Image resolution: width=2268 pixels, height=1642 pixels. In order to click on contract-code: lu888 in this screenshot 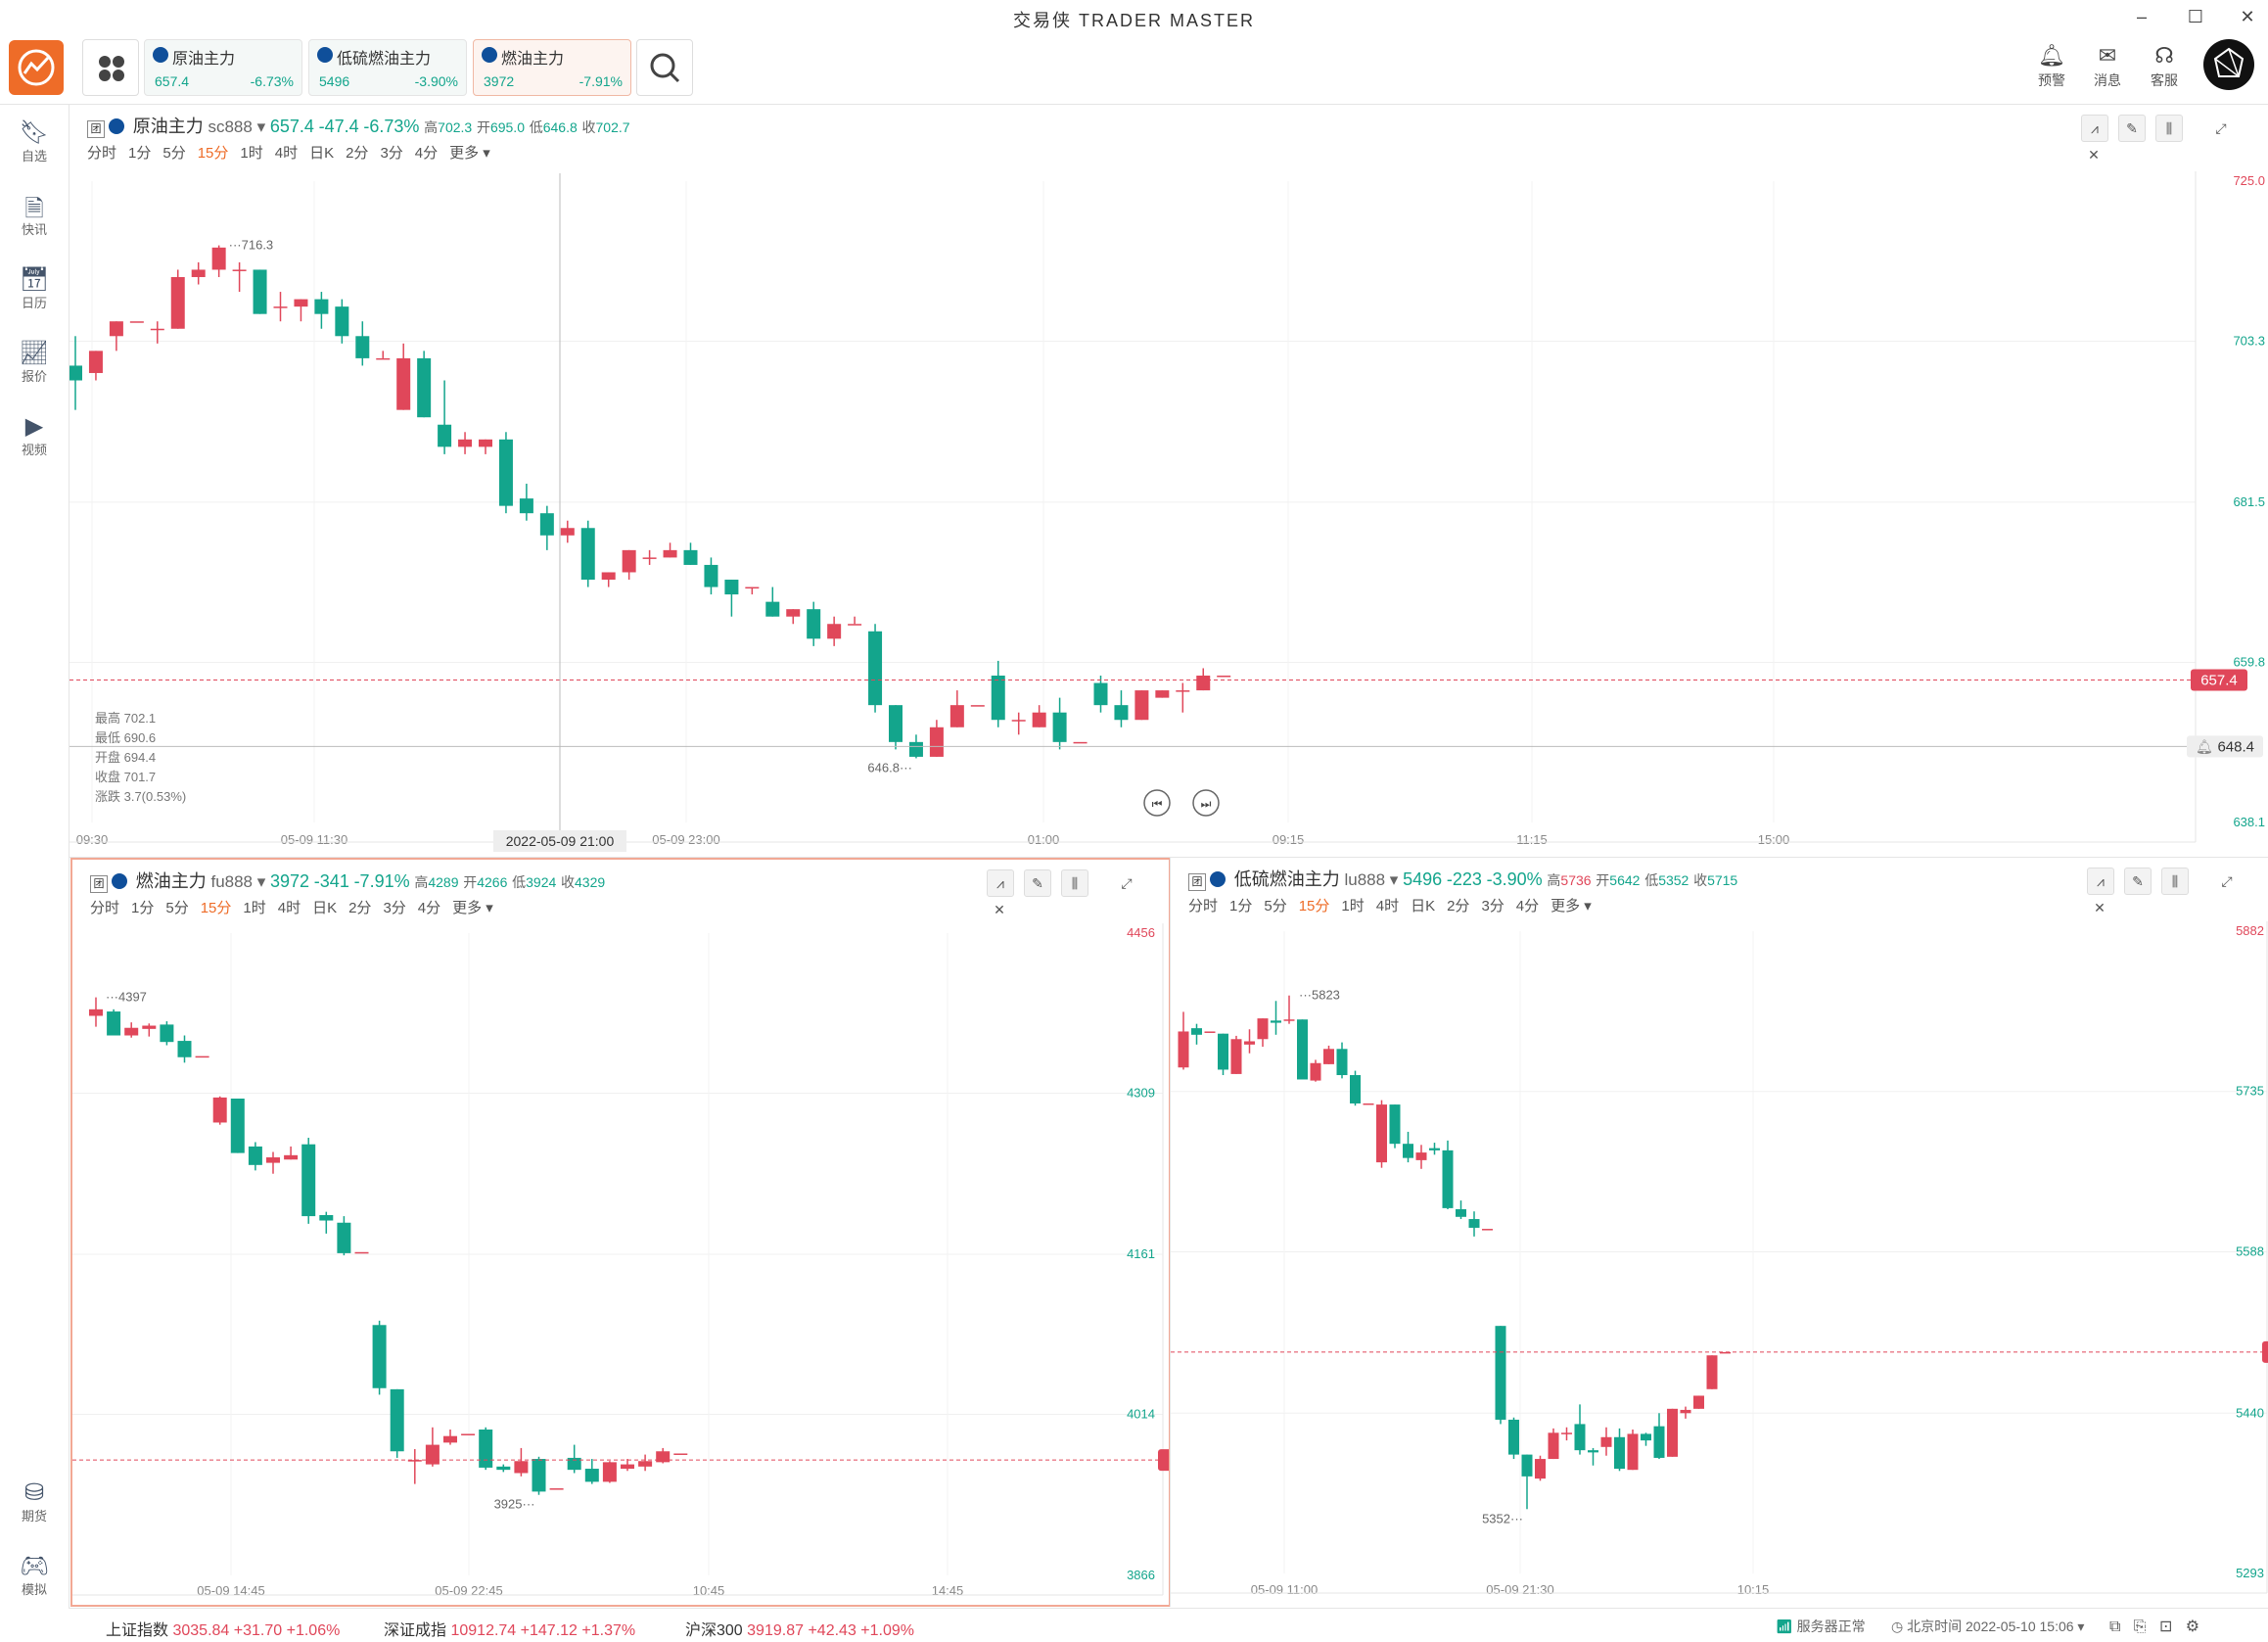, I will do `click(1365, 880)`.